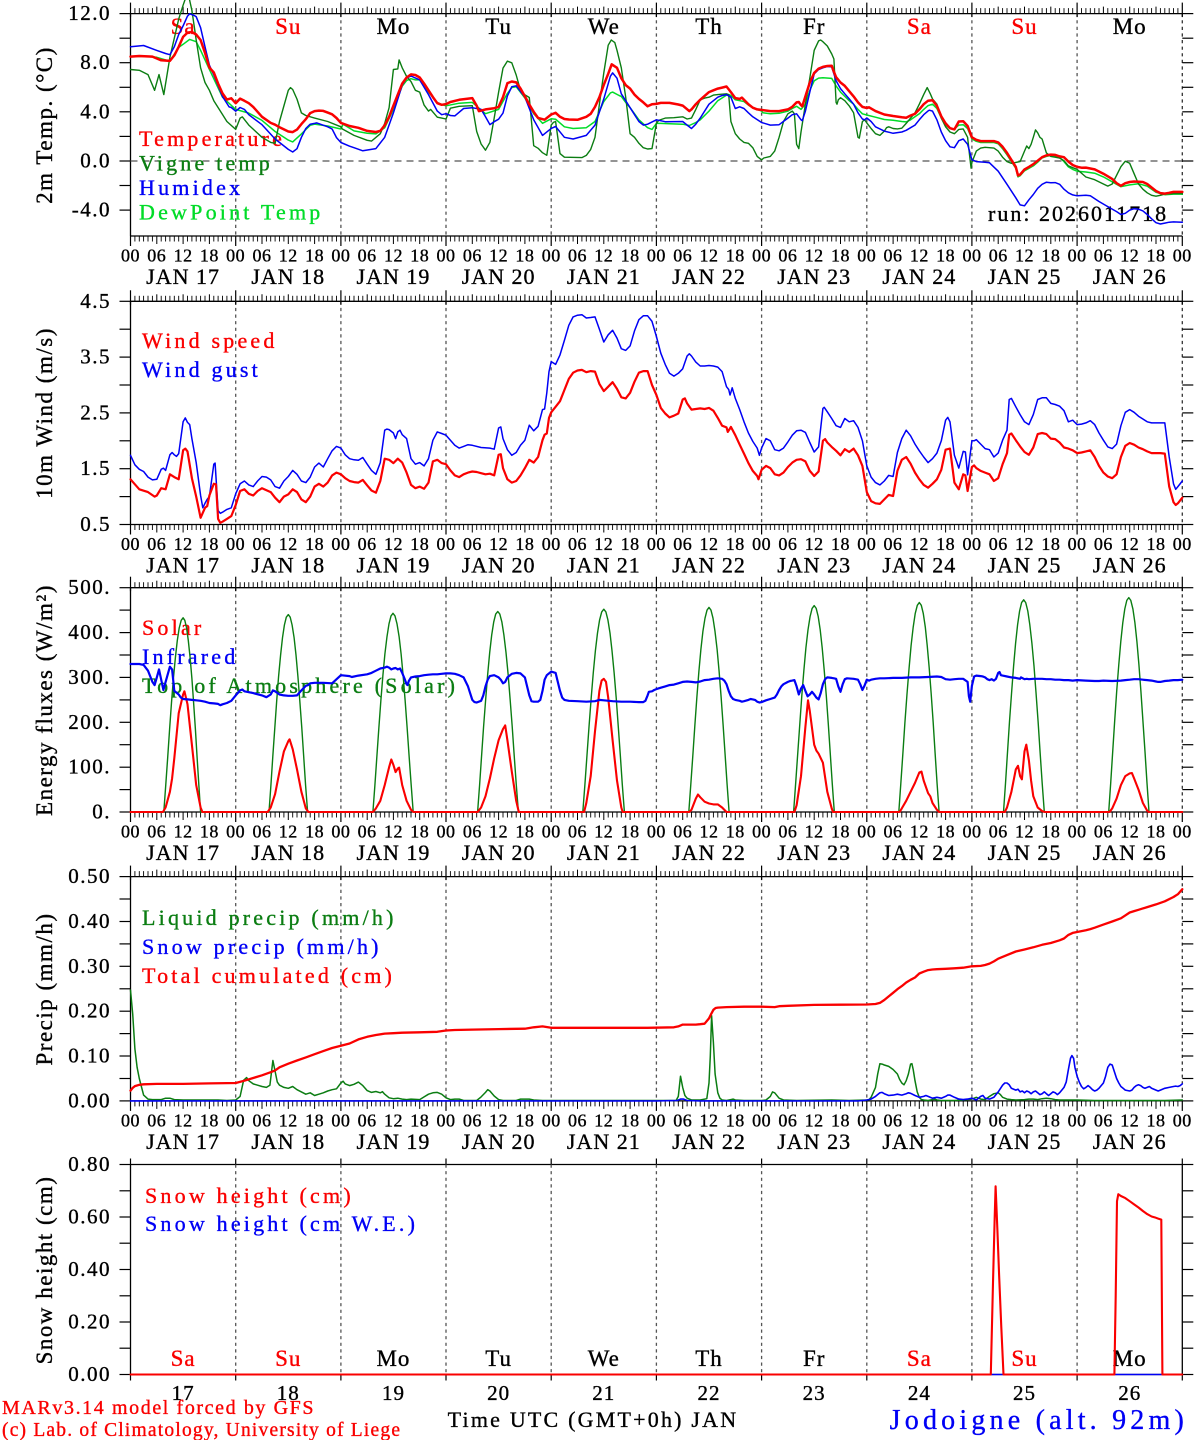 Image resolution: width=1194 pixels, height=1440 pixels. Describe the element at coordinates (212, 138) in the screenshot. I see `svg-text: Temperature` at that location.